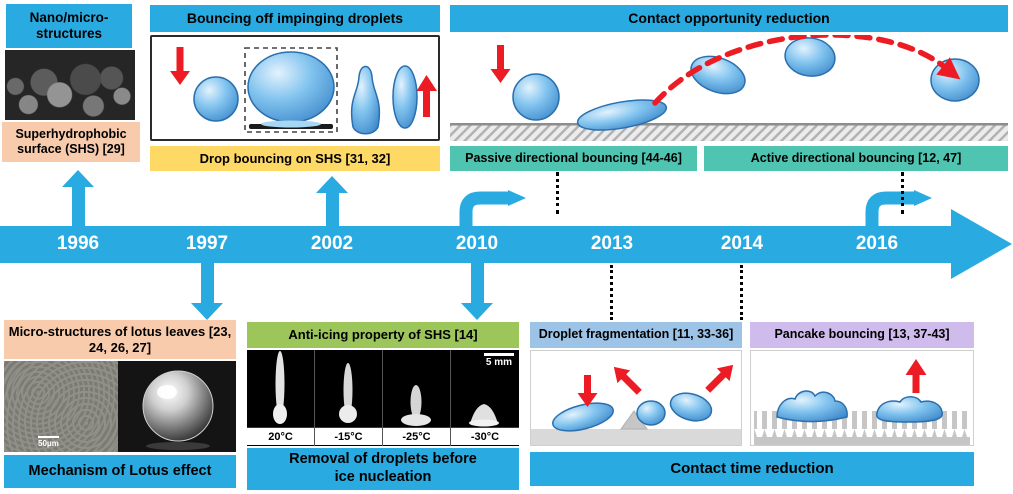 This screenshot has height=494, width=1013. What do you see at coordinates (291, 87) in the screenshot?
I see `spreading-droplet` at bounding box center [291, 87].